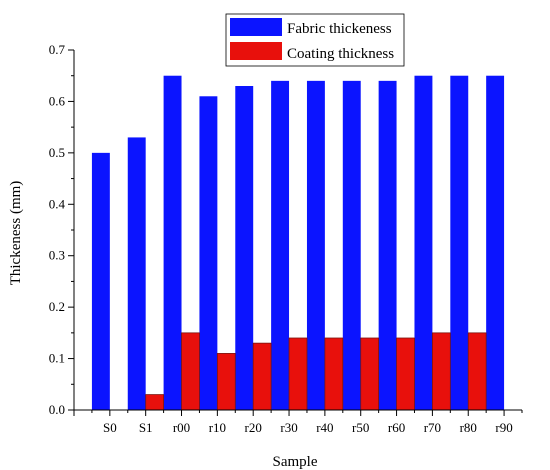 This screenshot has height=470, width=550. What do you see at coordinates (217, 427) in the screenshot?
I see `x-tick-label: r10` at bounding box center [217, 427].